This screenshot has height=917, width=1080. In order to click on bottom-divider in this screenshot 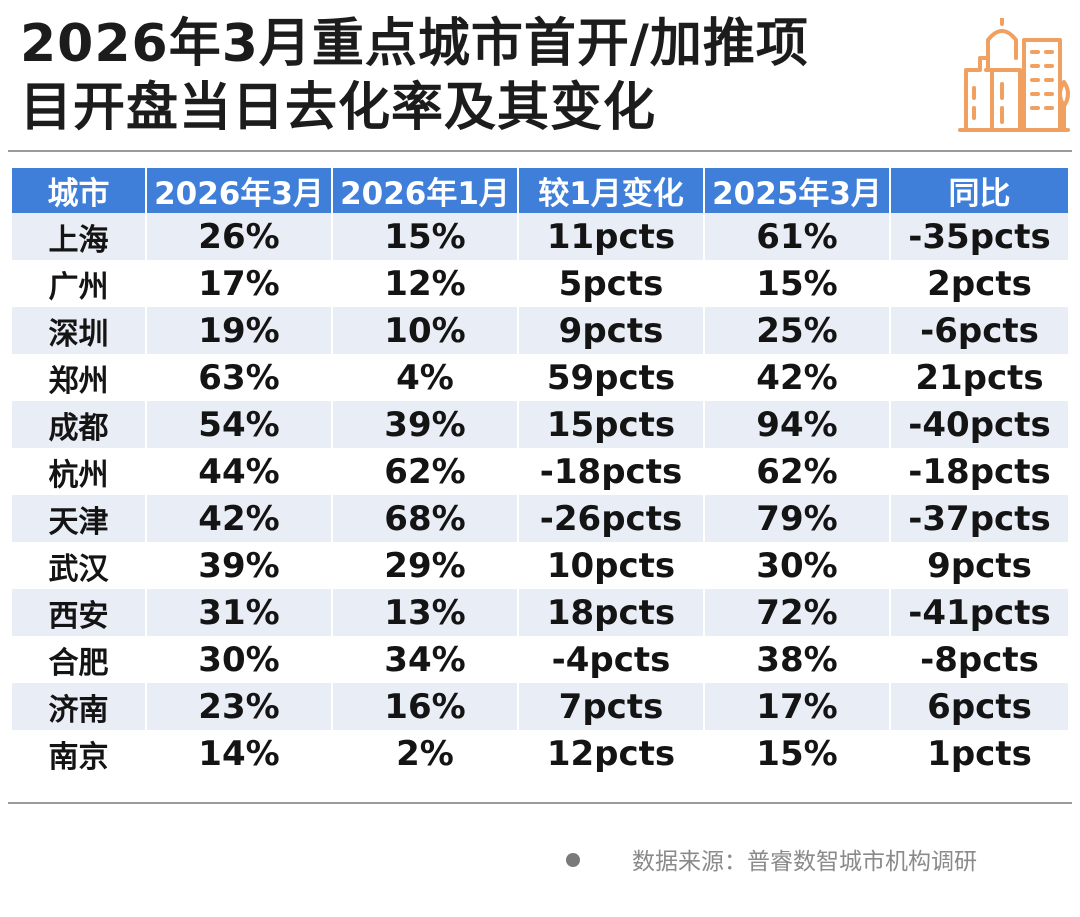, I will do `click(540, 803)`.